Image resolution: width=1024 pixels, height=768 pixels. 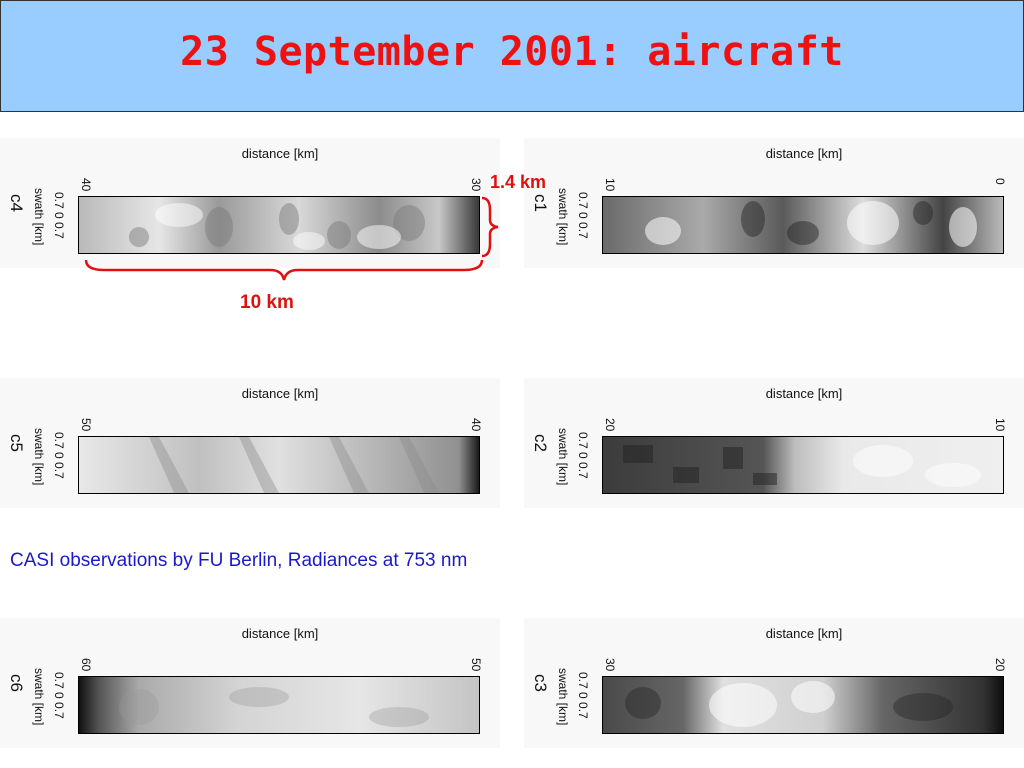 I want to click on title-bar: 23 September 2001: aircraft, so click(x=512, y=56).